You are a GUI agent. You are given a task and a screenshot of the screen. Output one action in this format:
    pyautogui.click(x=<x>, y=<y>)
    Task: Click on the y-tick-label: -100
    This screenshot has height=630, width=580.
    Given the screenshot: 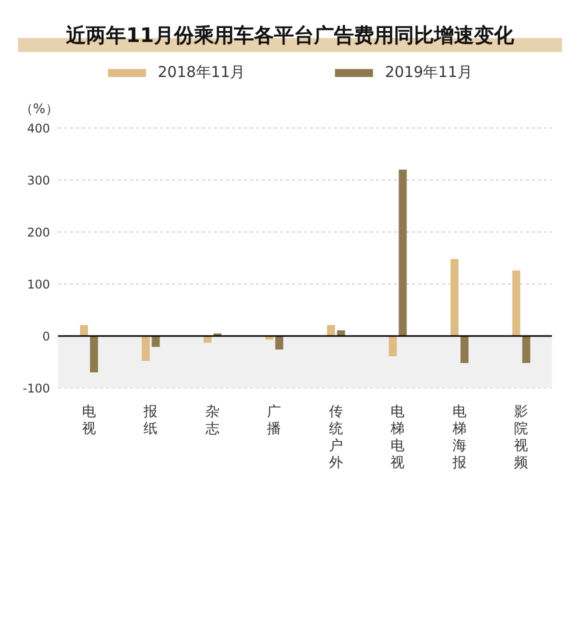 What is the action you would take?
    pyautogui.click(x=36, y=388)
    